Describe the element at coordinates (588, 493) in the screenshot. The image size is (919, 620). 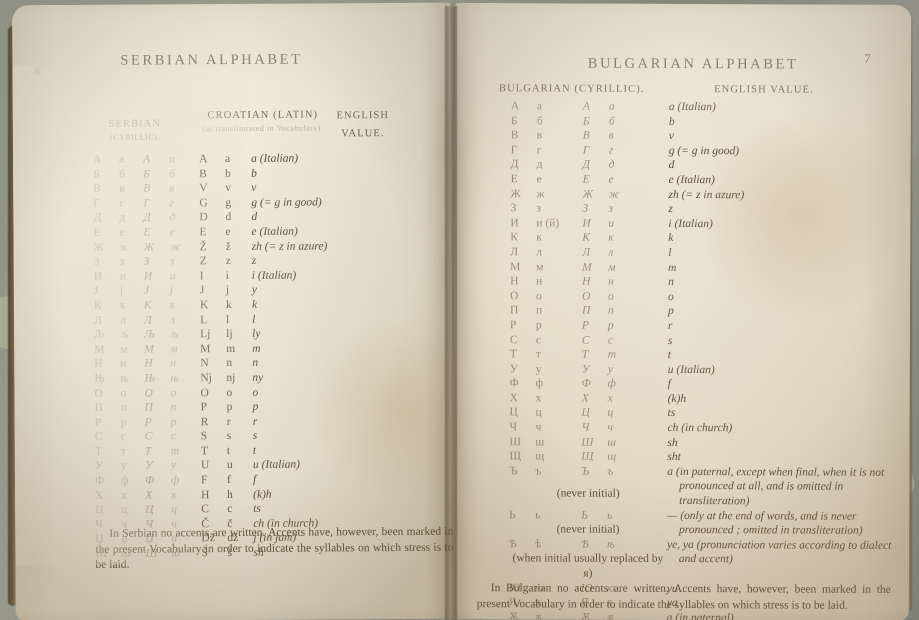
I see `usage-note: (never initial)` at that location.